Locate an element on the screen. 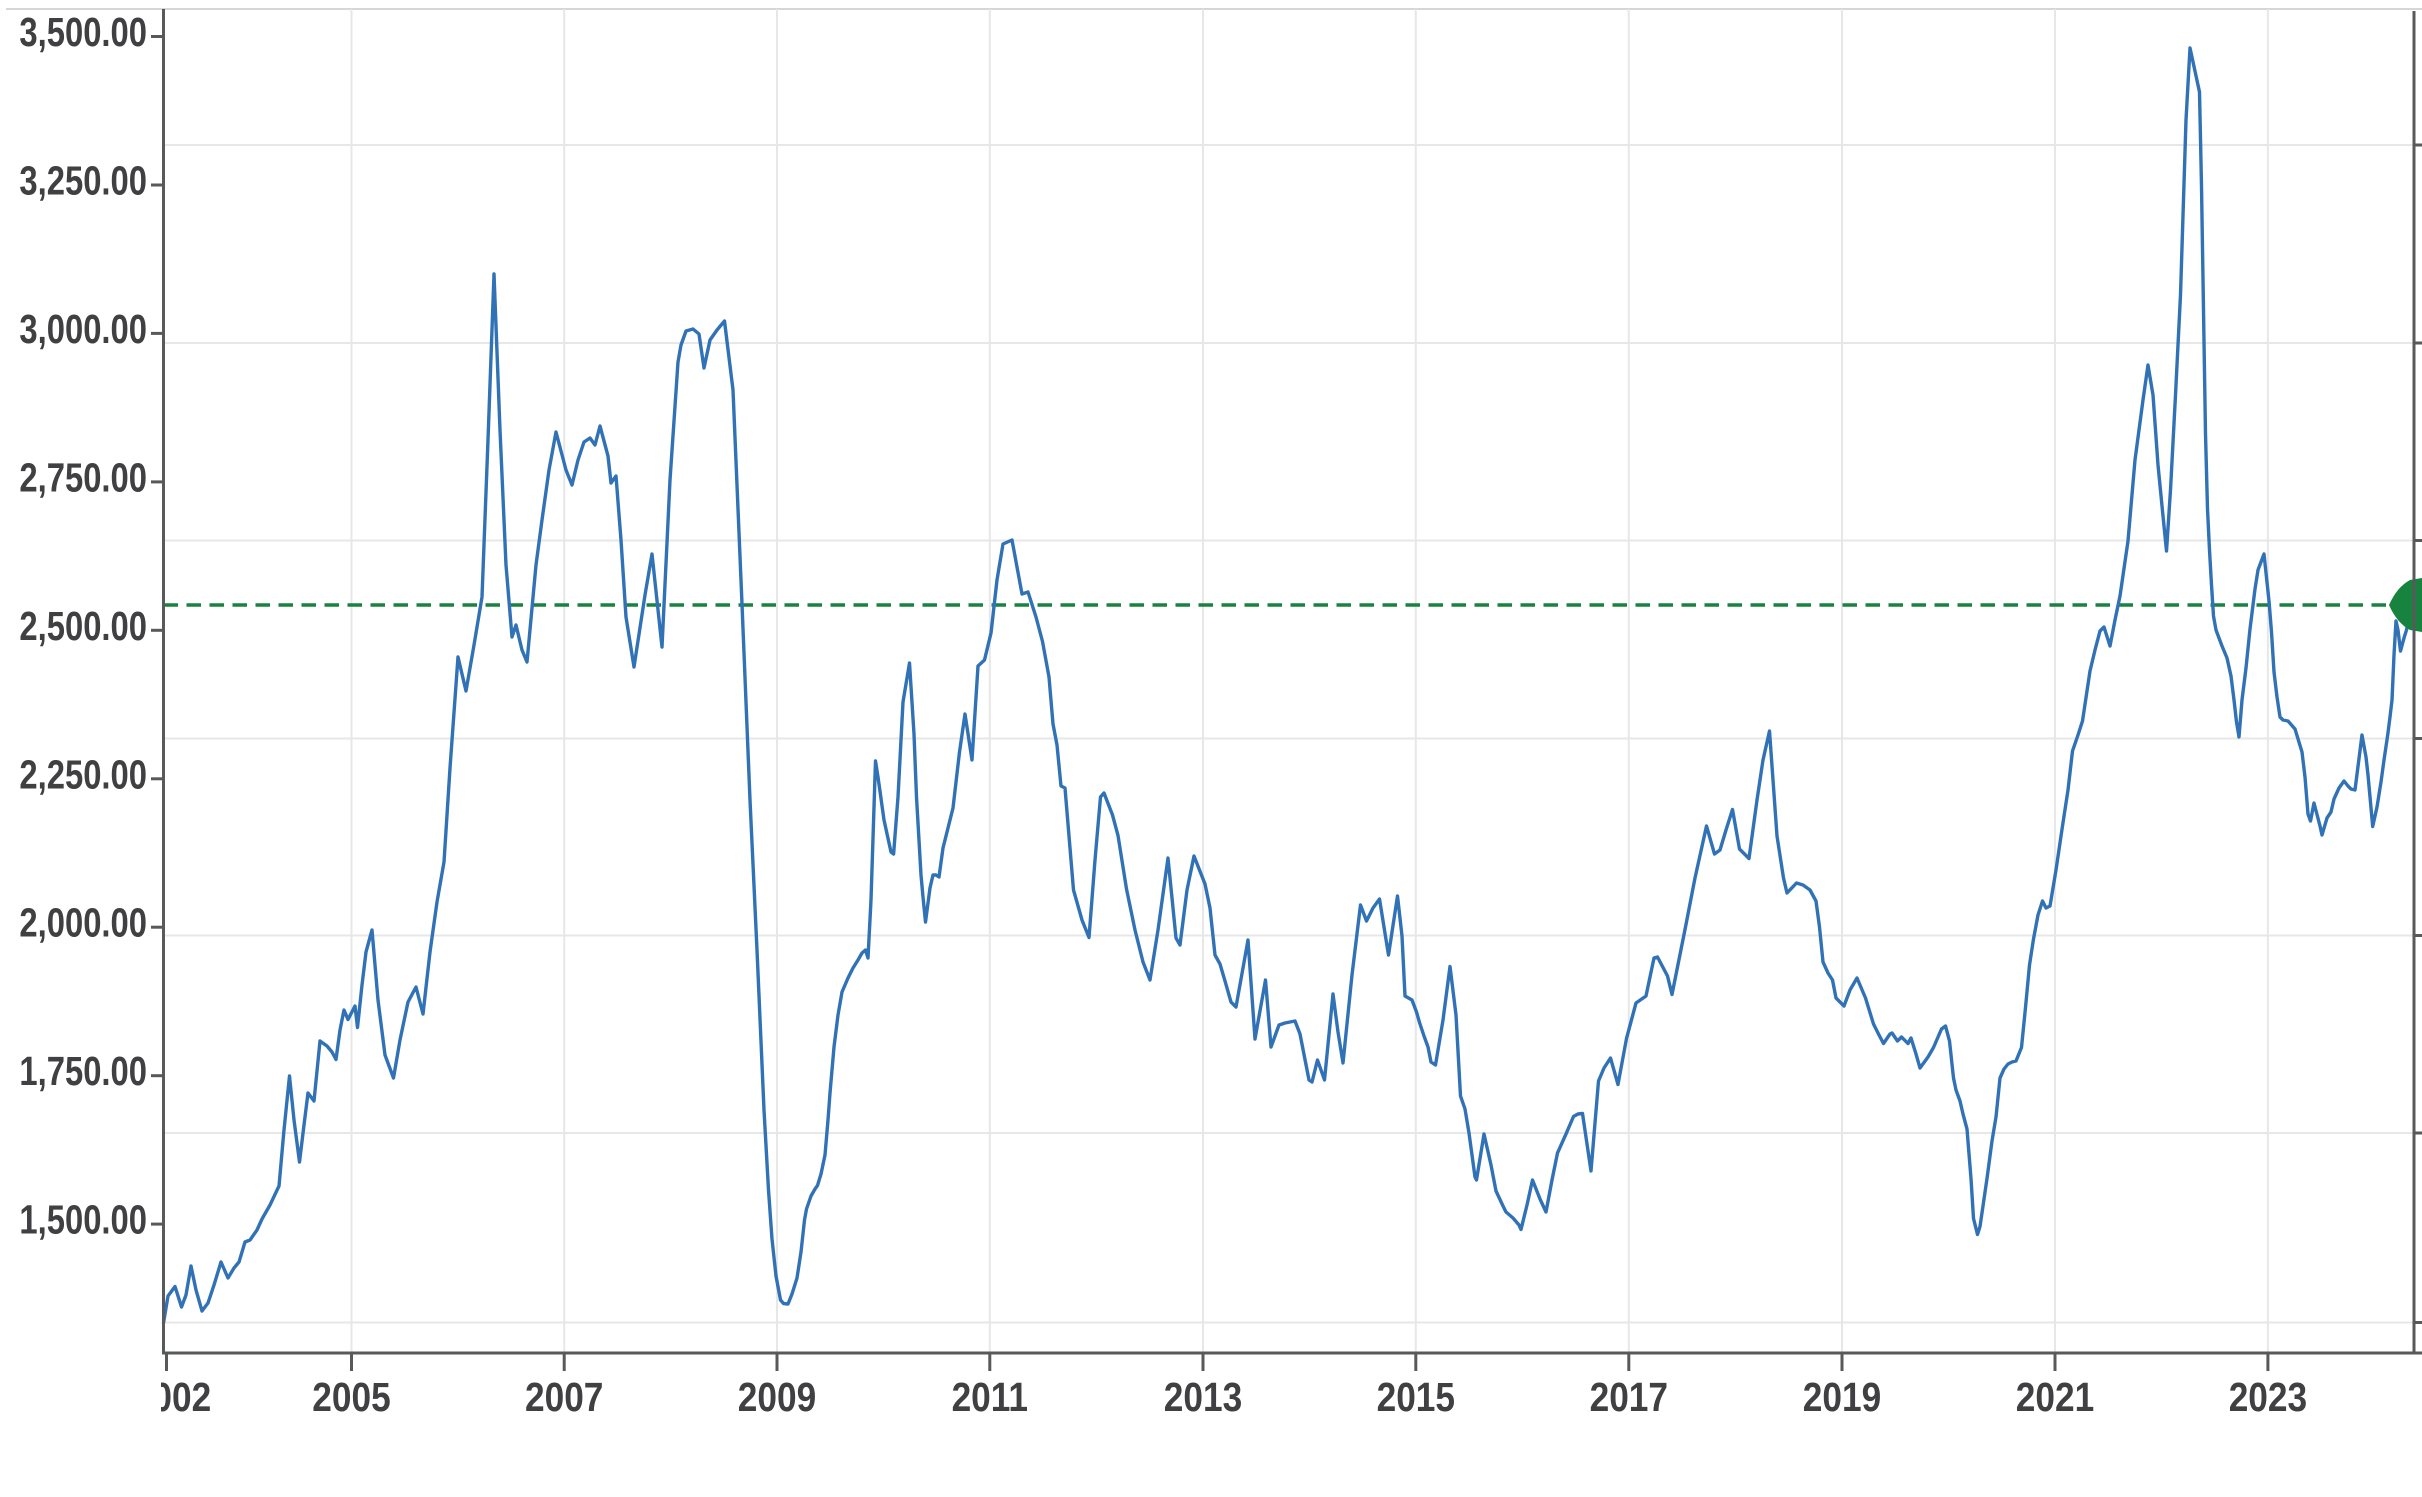 This screenshot has height=1497, width=2422. svg-text: 2005 is located at coordinates (351, 1398).